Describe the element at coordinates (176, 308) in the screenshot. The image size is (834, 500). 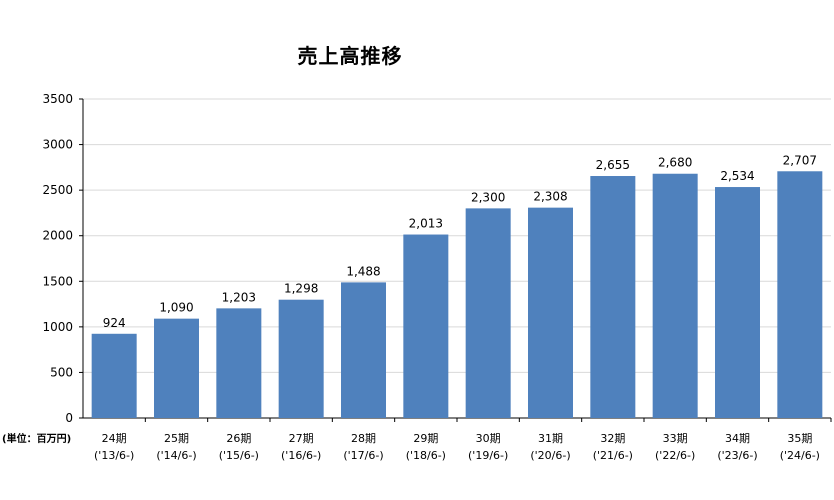
I see `data-label: 1,090` at that location.